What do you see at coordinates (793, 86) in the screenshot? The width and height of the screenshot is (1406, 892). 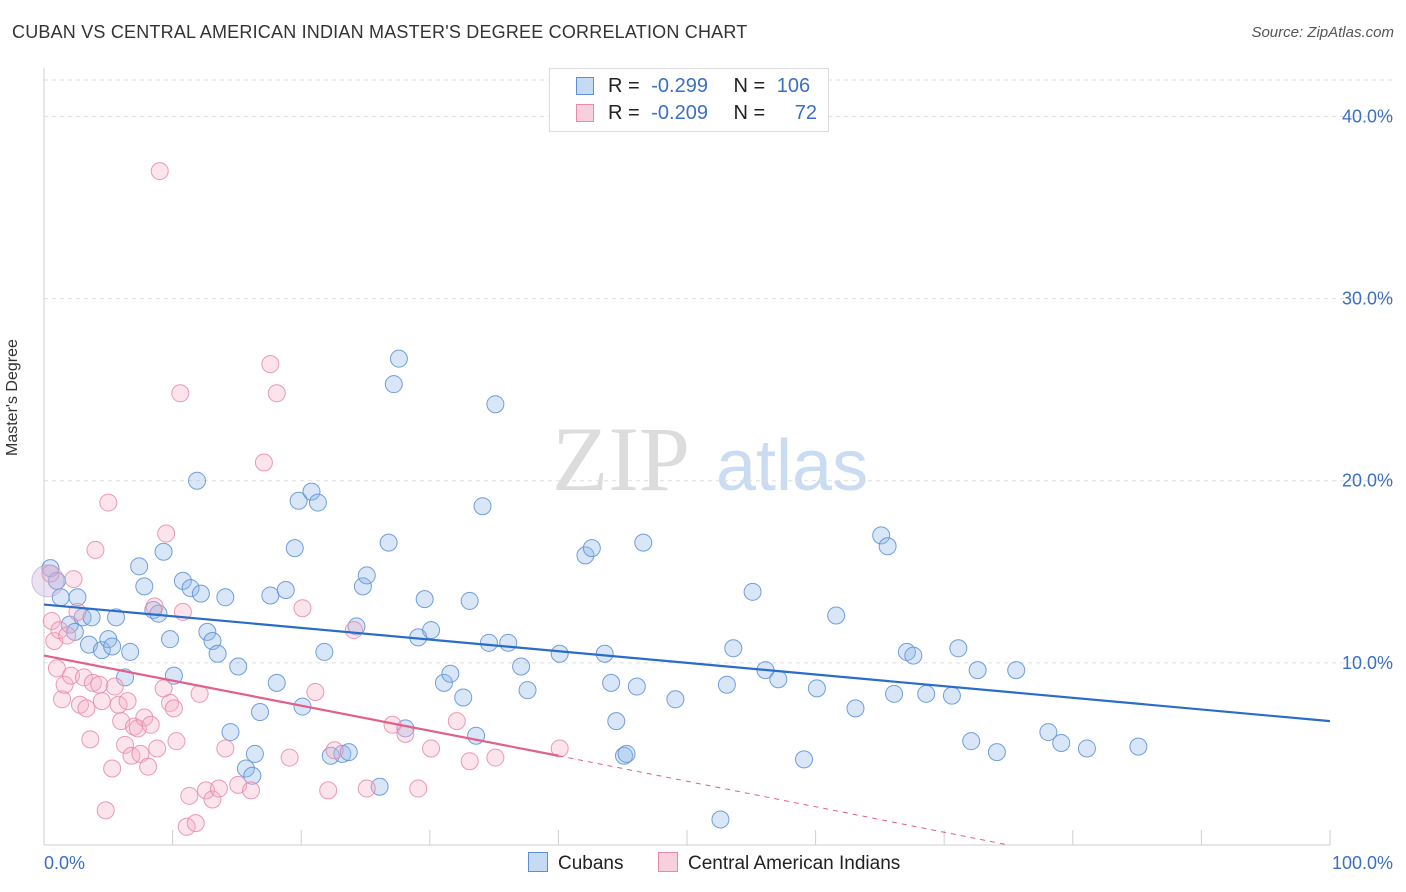 I see `legend-n-value: 106` at bounding box center [793, 86].